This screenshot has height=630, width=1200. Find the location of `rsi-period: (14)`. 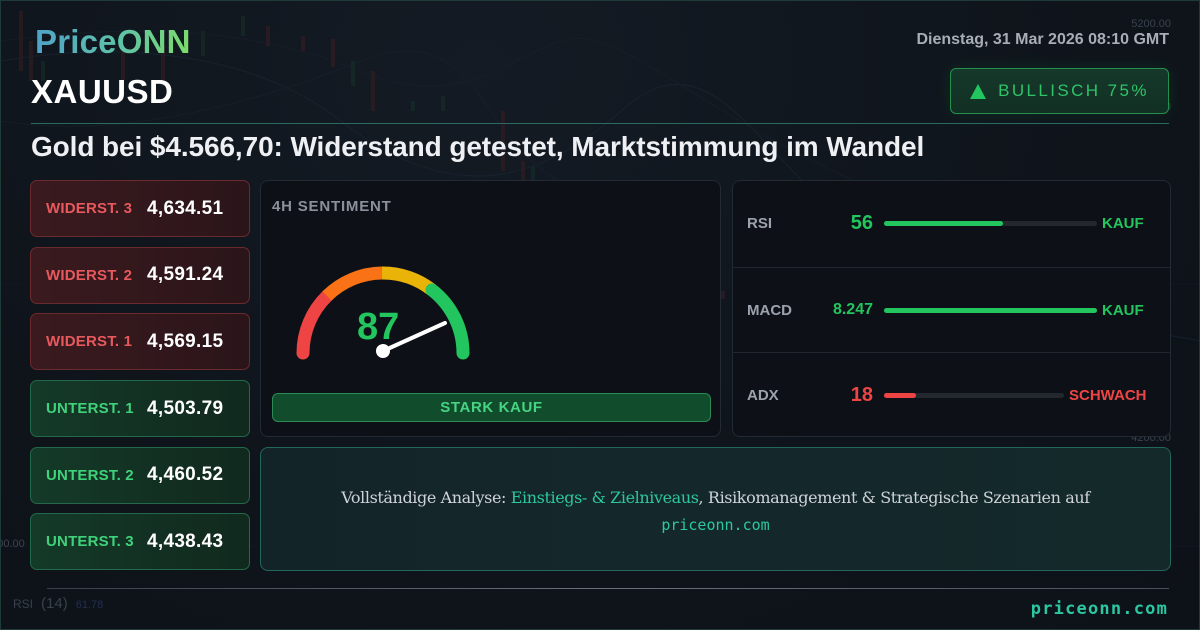

rsi-period: (14) is located at coordinates (54, 603).